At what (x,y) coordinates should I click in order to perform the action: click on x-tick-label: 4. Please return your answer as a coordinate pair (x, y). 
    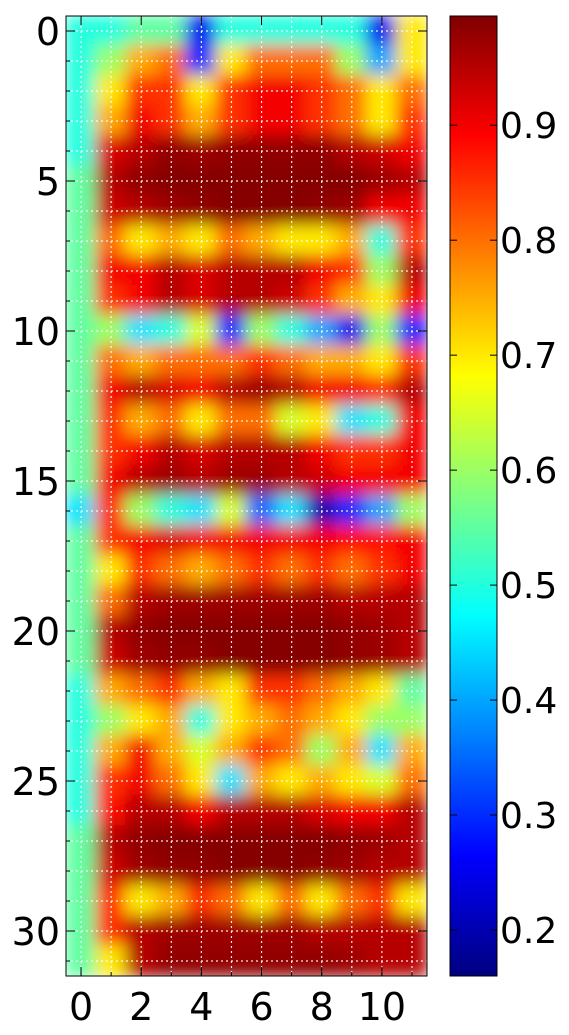
    Looking at the image, I should click on (201, 1007).